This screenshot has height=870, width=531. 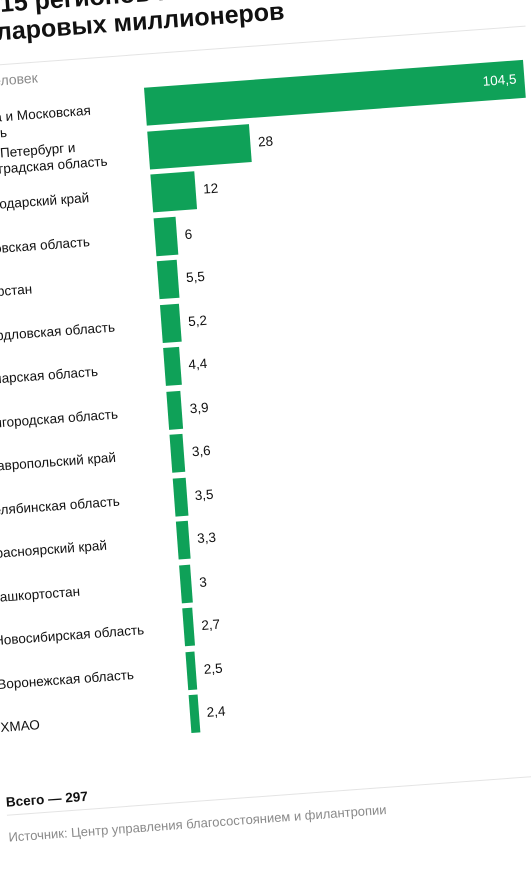 What do you see at coordinates (210, 624) in the screenshot?
I see `value-label: 2,7` at bounding box center [210, 624].